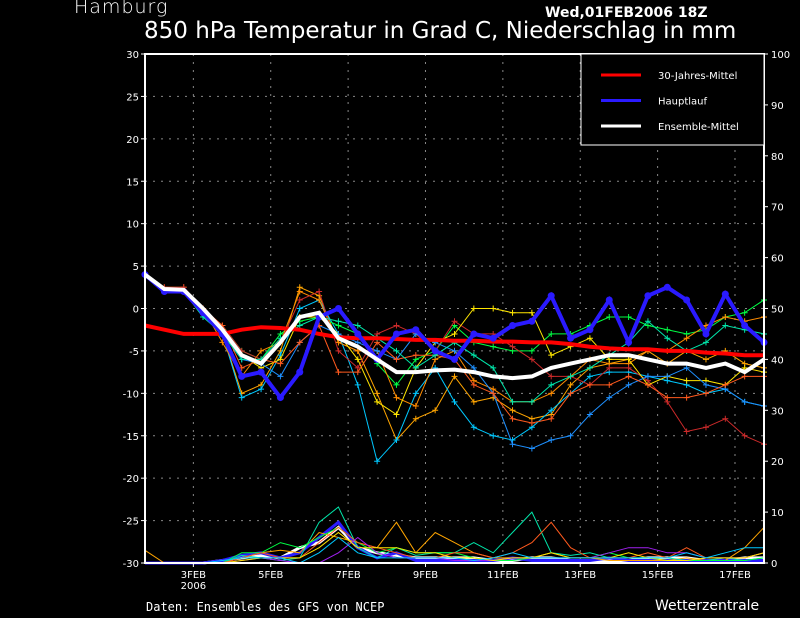 Image resolution: width=800 pixels, height=618 pixels. I want to click on y-right-tick-label: 60, so click(777, 259).